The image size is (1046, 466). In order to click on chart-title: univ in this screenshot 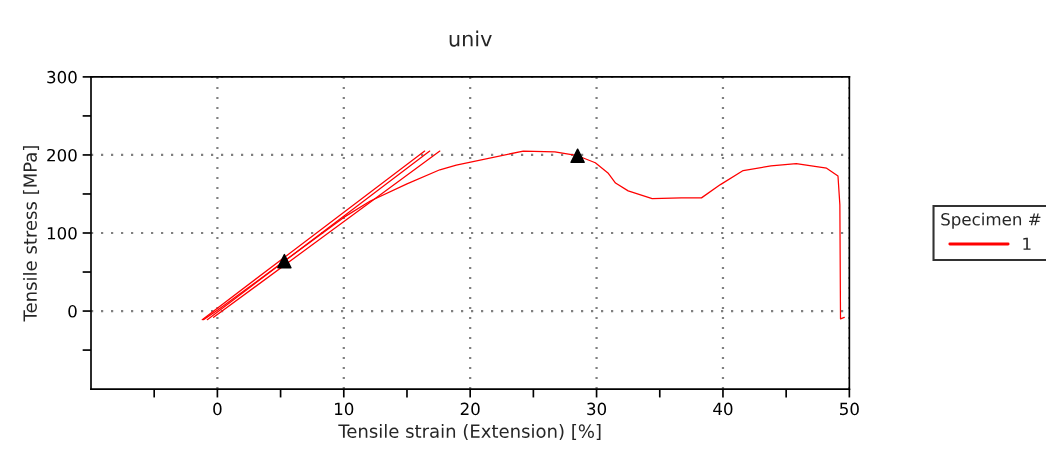, I will do `click(470, 38)`.